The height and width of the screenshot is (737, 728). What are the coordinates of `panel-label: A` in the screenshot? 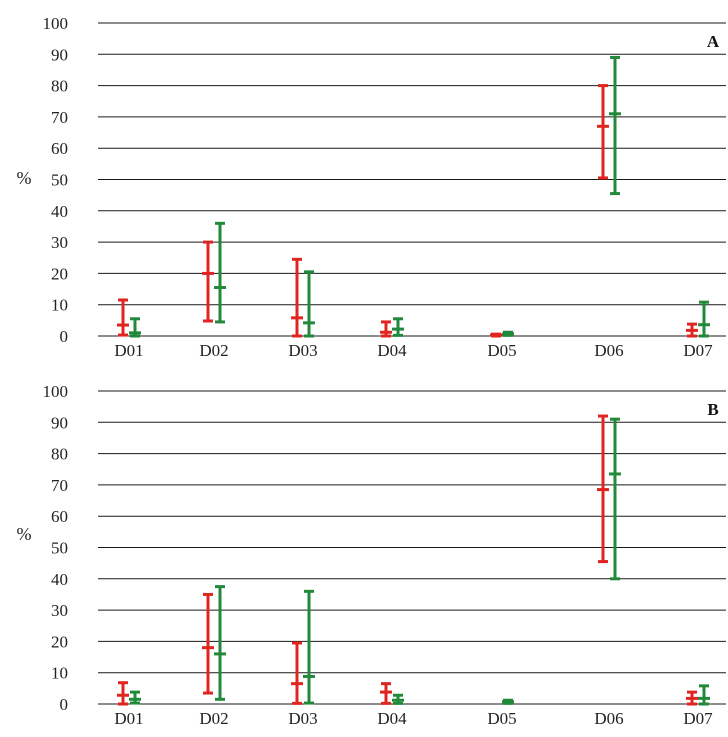 It's located at (713, 41).